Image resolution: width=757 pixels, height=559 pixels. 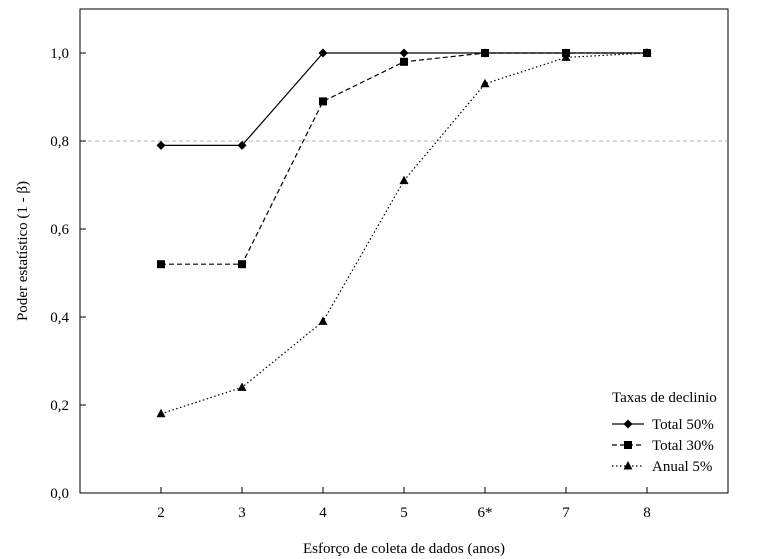 I want to click on x-tick-label: 2, so click(x=161, y=513).